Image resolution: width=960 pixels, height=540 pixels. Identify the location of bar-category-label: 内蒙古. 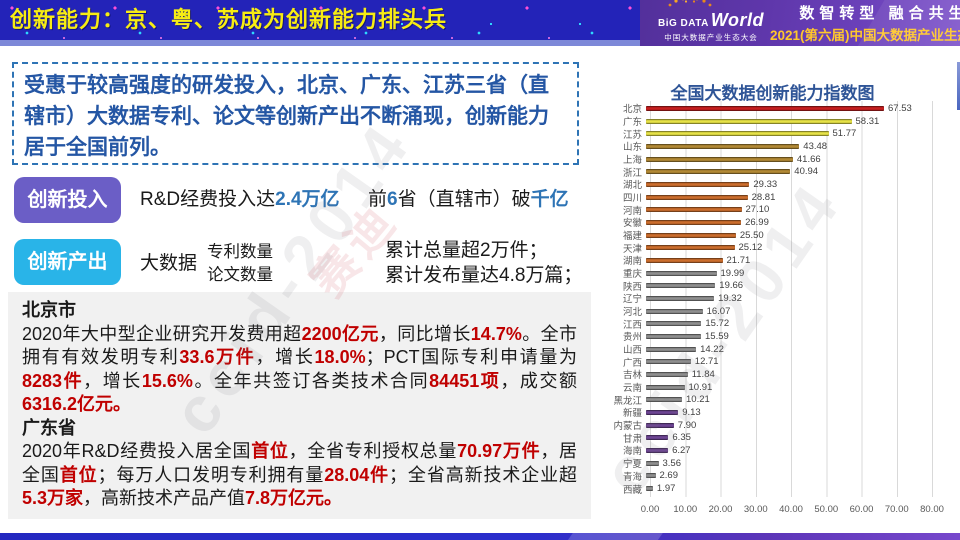
(627, 427).